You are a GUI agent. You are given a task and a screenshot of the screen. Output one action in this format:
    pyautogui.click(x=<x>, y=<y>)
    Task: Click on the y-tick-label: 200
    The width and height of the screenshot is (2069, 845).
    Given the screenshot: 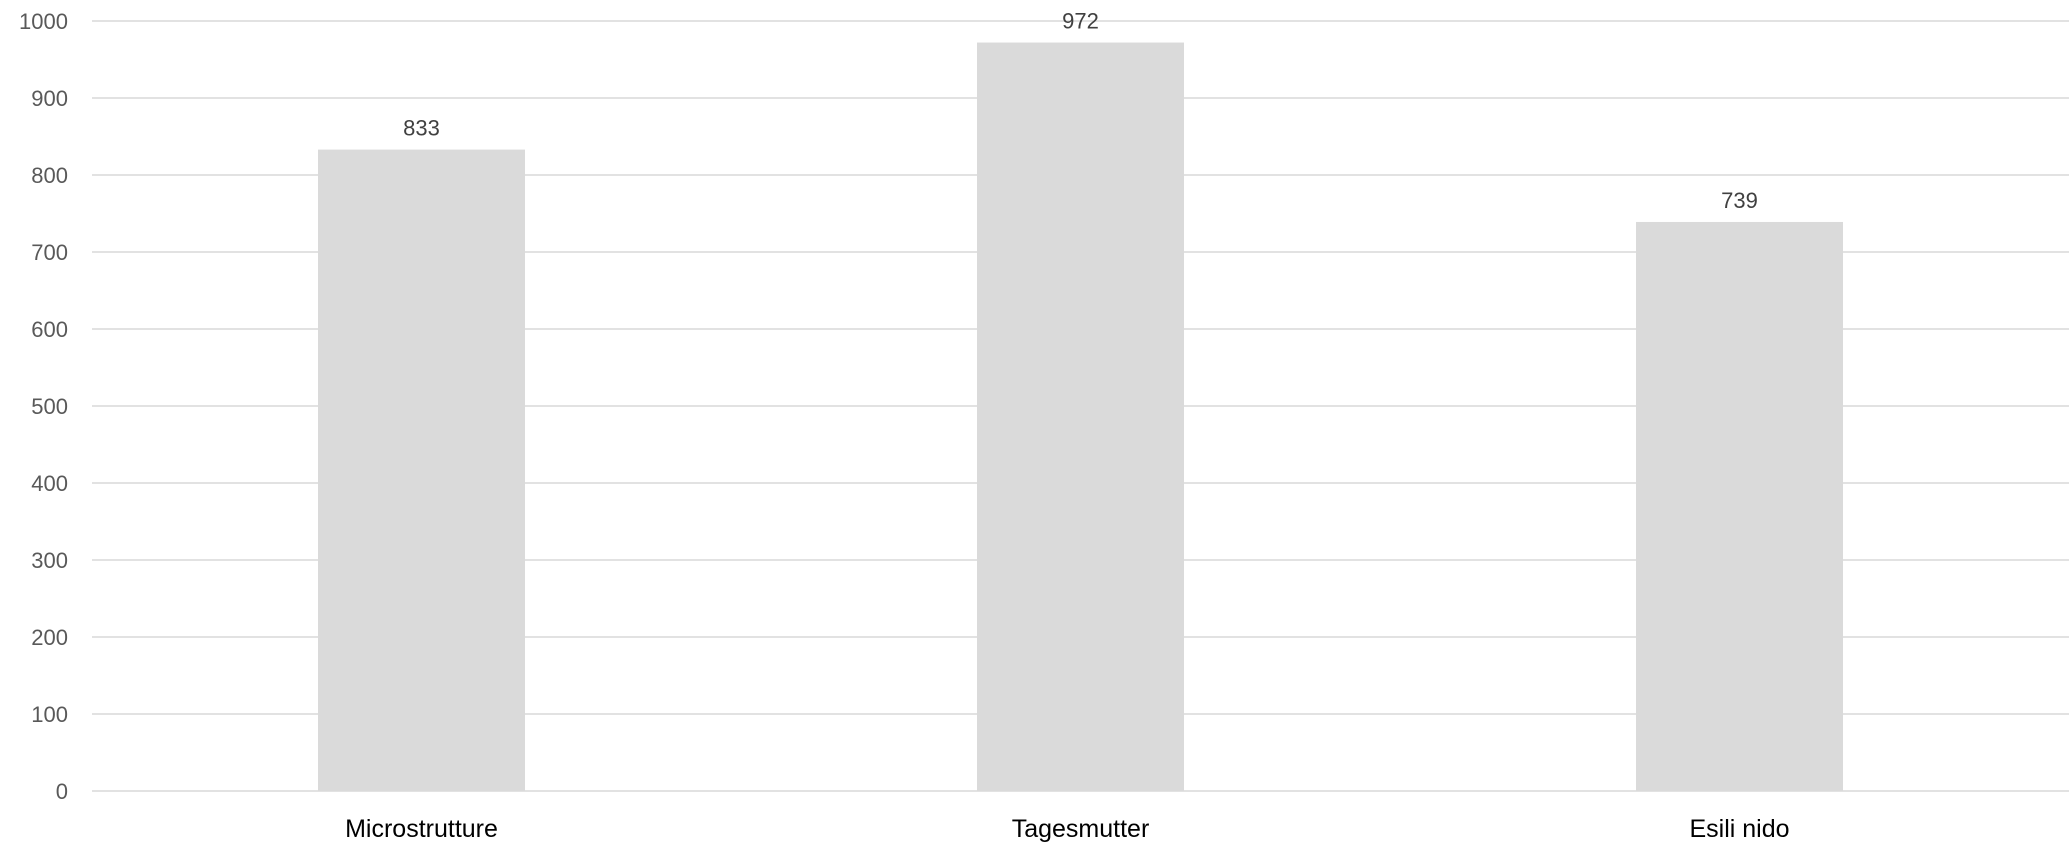 What is the action you would take?
    pyautogui.click(x=49, y=637)
    